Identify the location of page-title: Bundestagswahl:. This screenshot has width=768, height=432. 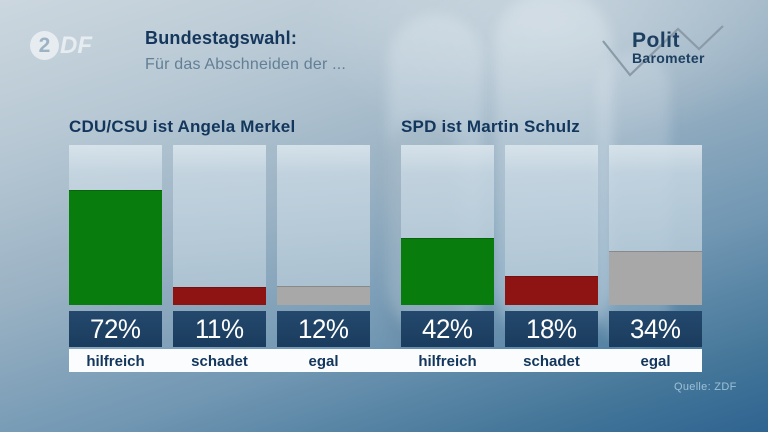
(221, 38).